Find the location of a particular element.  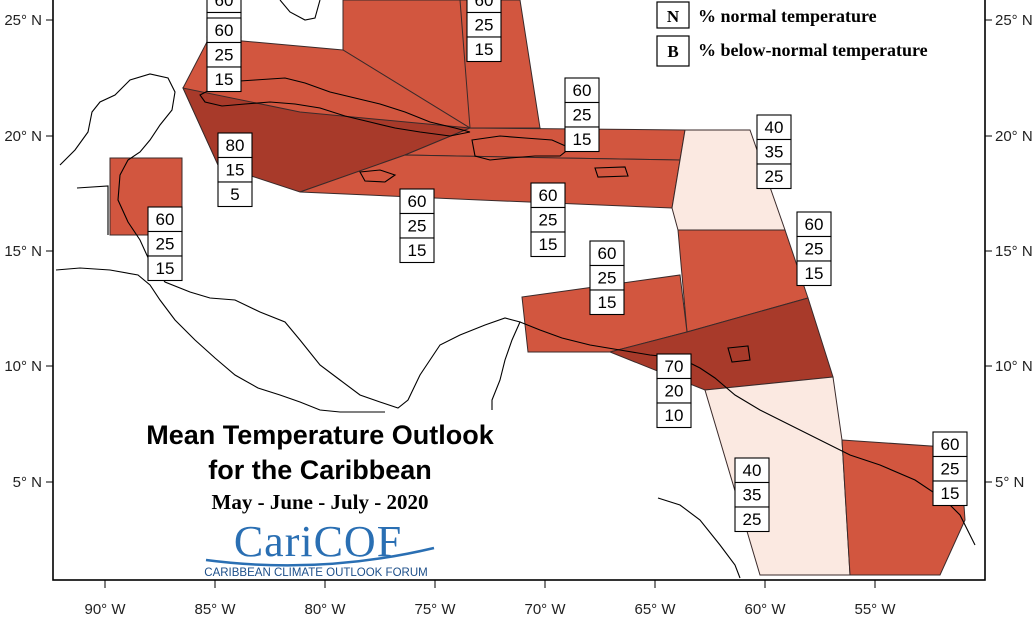

legend-key-letter: N is located at coordinates (673, 16).